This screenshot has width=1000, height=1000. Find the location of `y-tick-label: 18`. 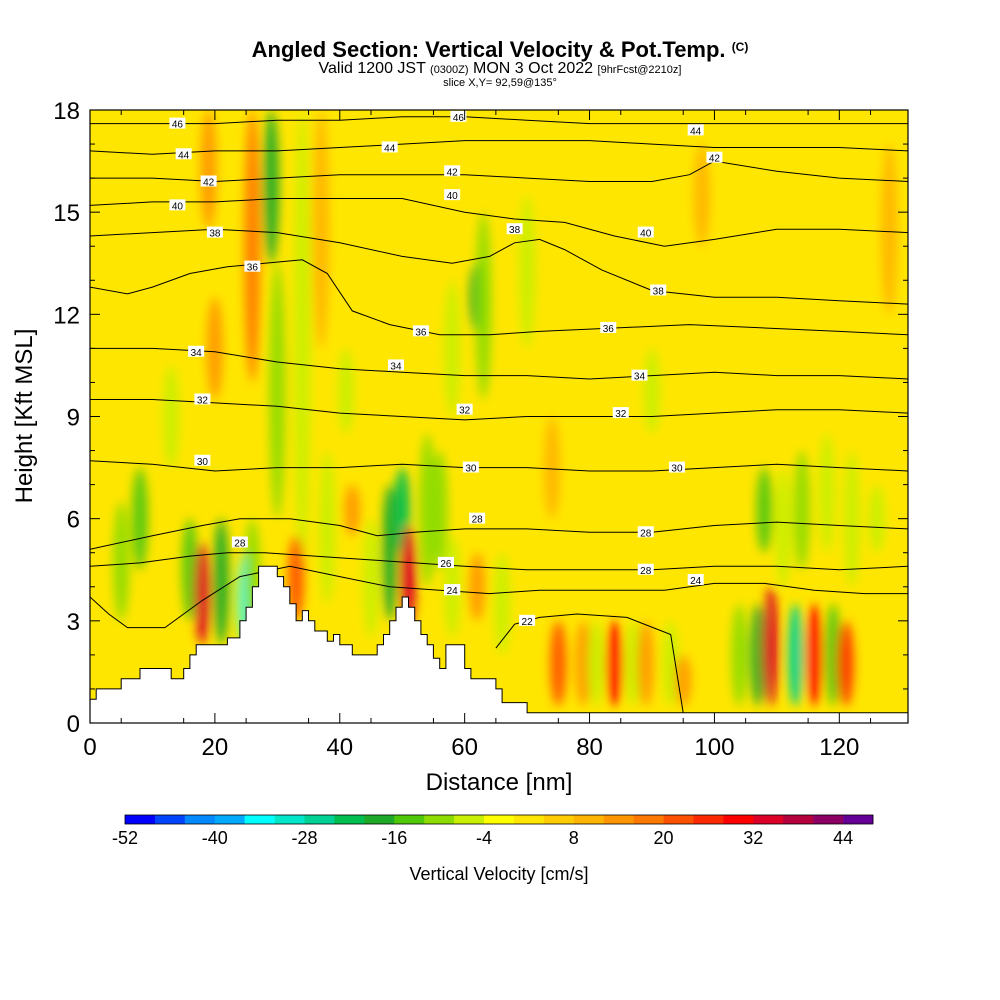

y-tick-label: 18 is located at coordinates (66, 111).